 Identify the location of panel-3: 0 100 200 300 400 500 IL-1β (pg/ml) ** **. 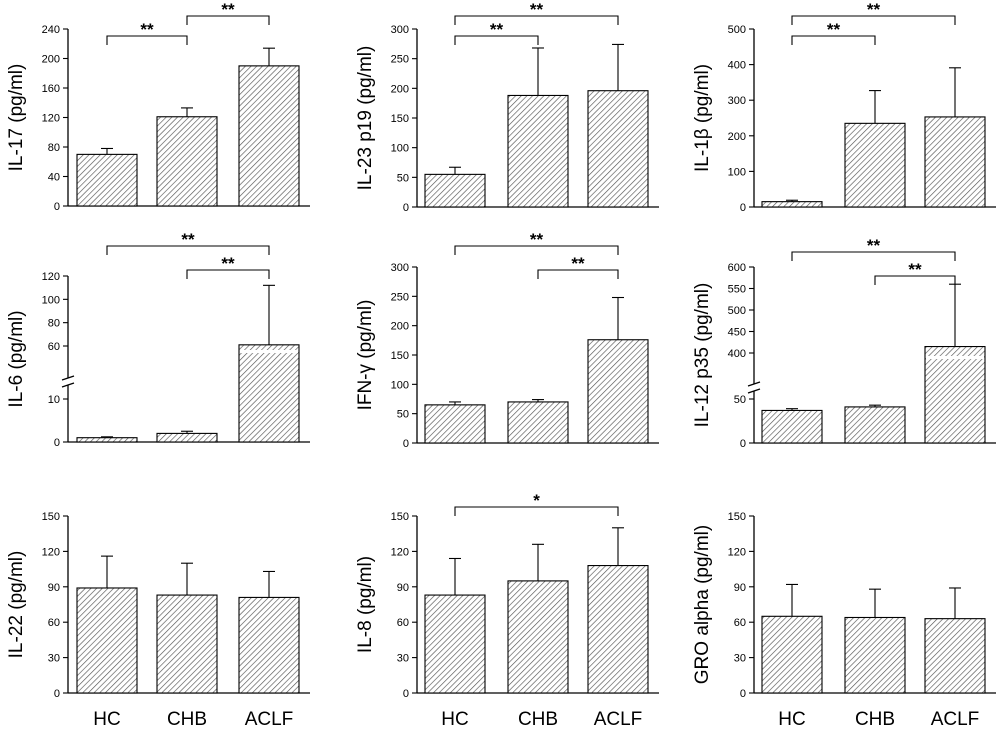
(844, 107).